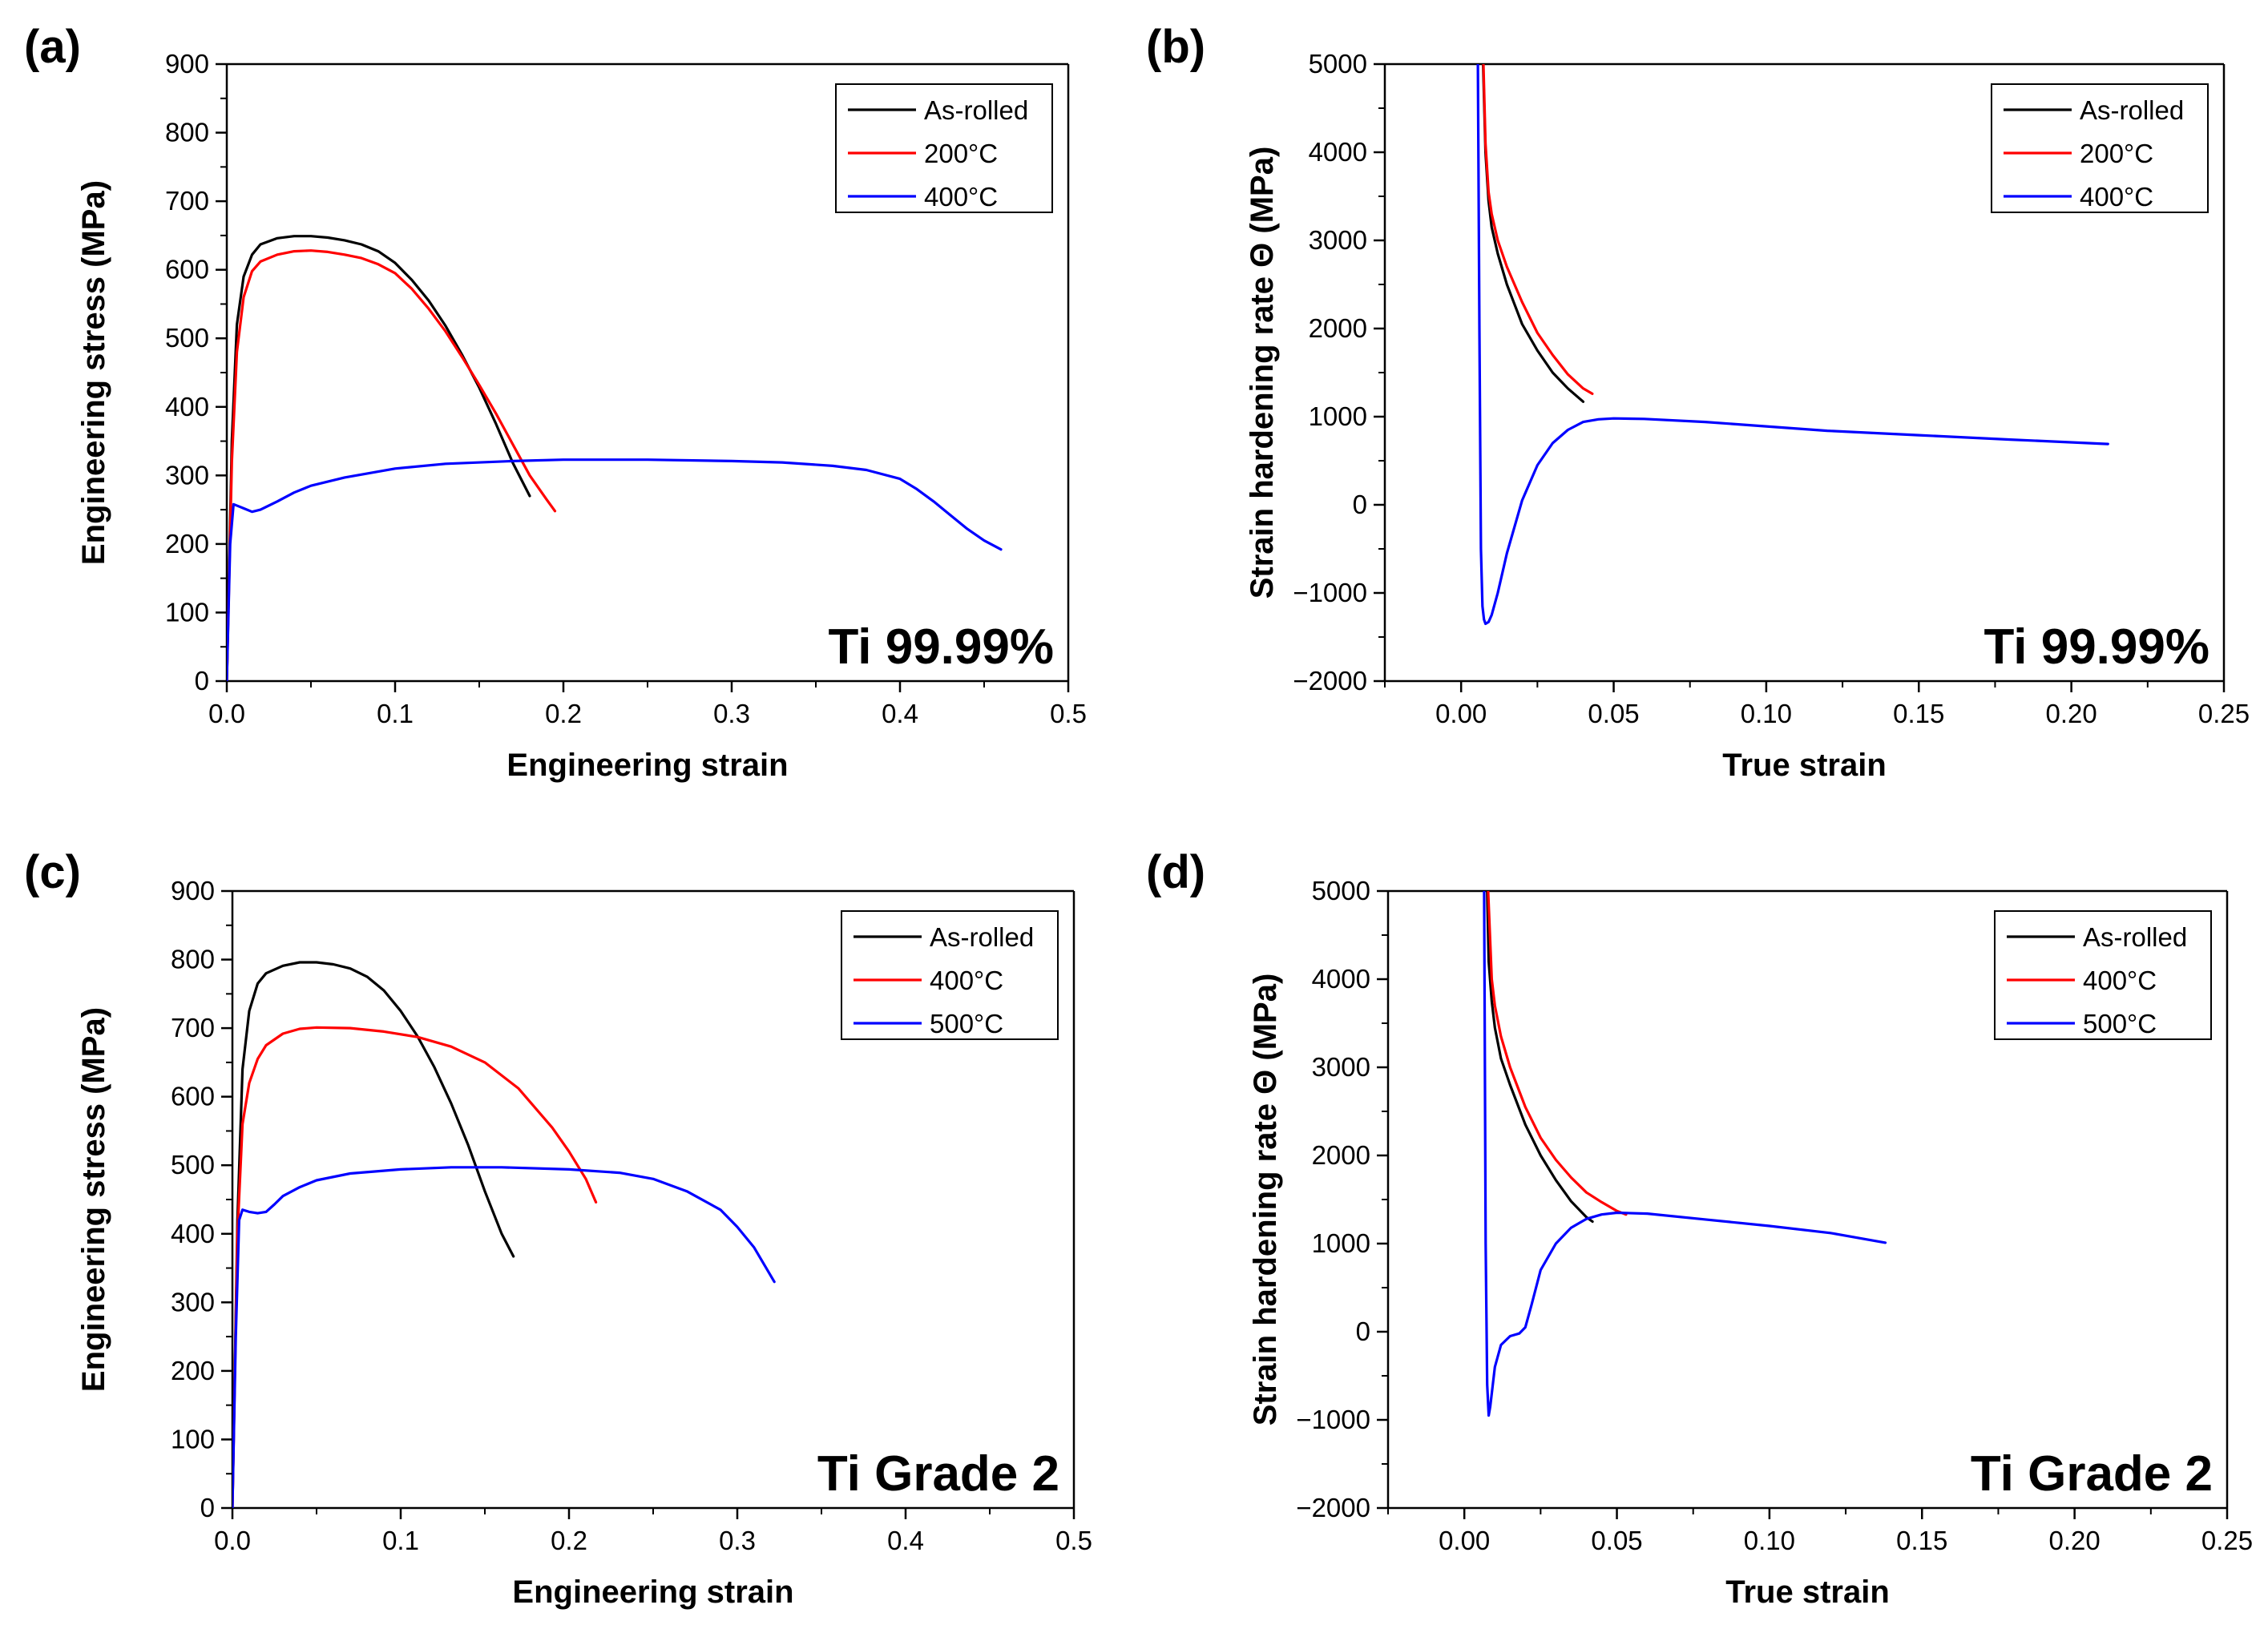 This screenshot has height=1629, width=2268. I want to click on panel-label: (c), so click(52, 872).